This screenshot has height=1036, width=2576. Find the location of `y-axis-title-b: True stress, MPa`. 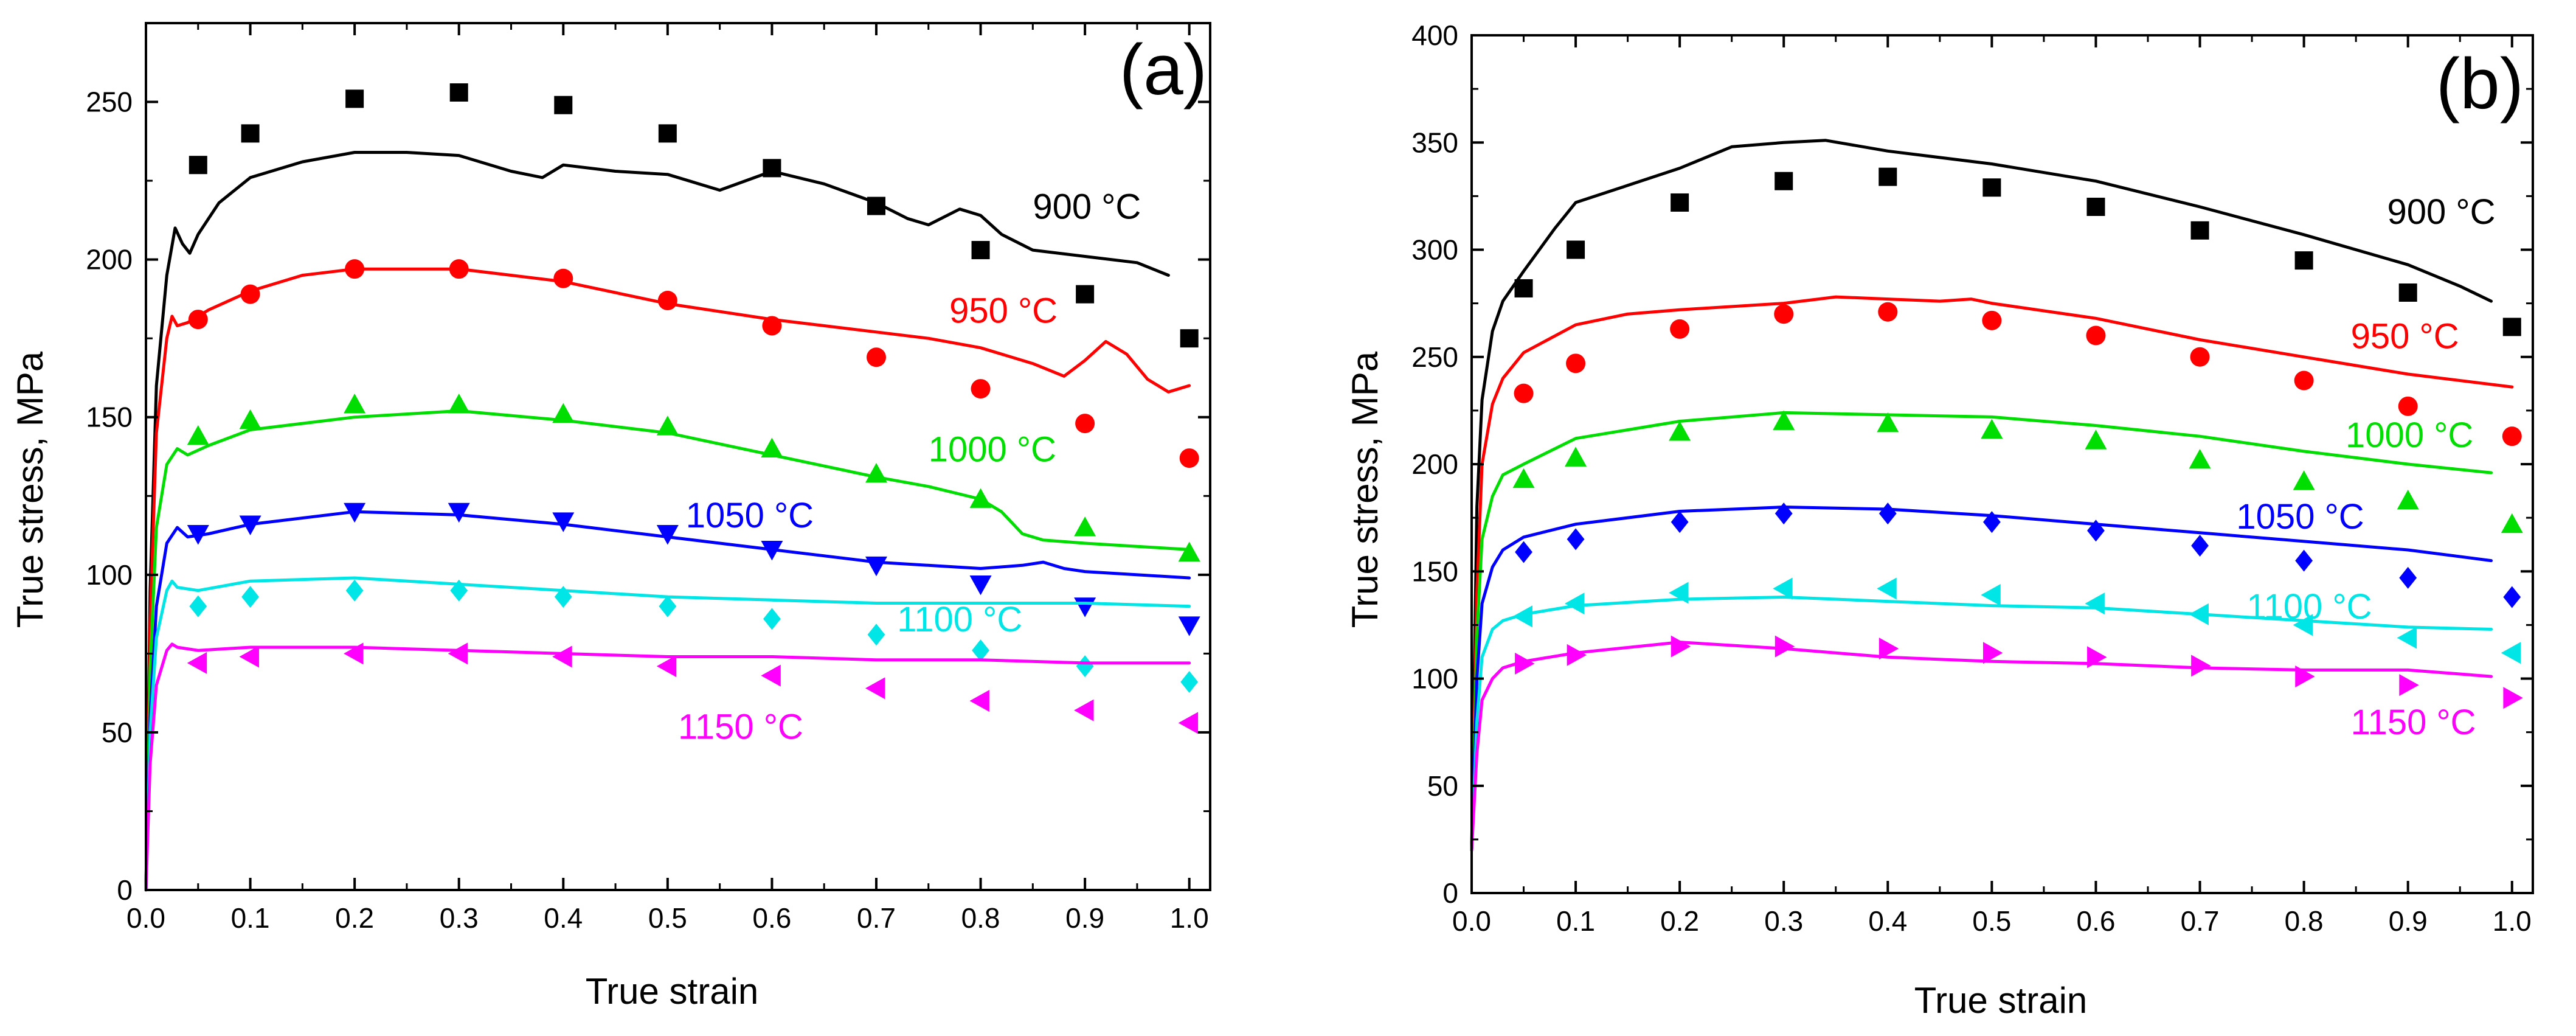

y-axis-title-b: True stress, MPa is located at coordinates (1365, 489).